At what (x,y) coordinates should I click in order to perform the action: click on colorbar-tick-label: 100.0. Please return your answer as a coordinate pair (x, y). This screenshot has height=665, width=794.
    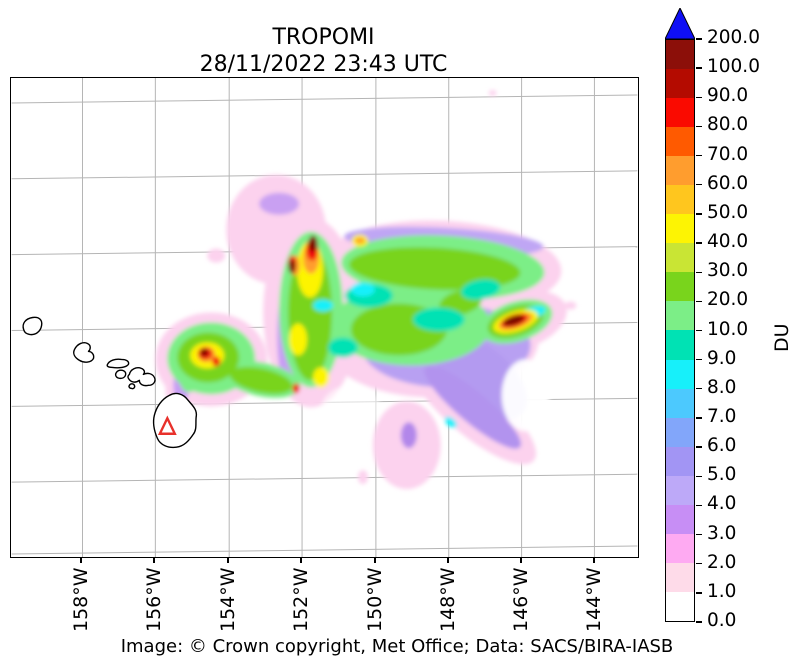
    Looking at the image, I should click on (733, 67).